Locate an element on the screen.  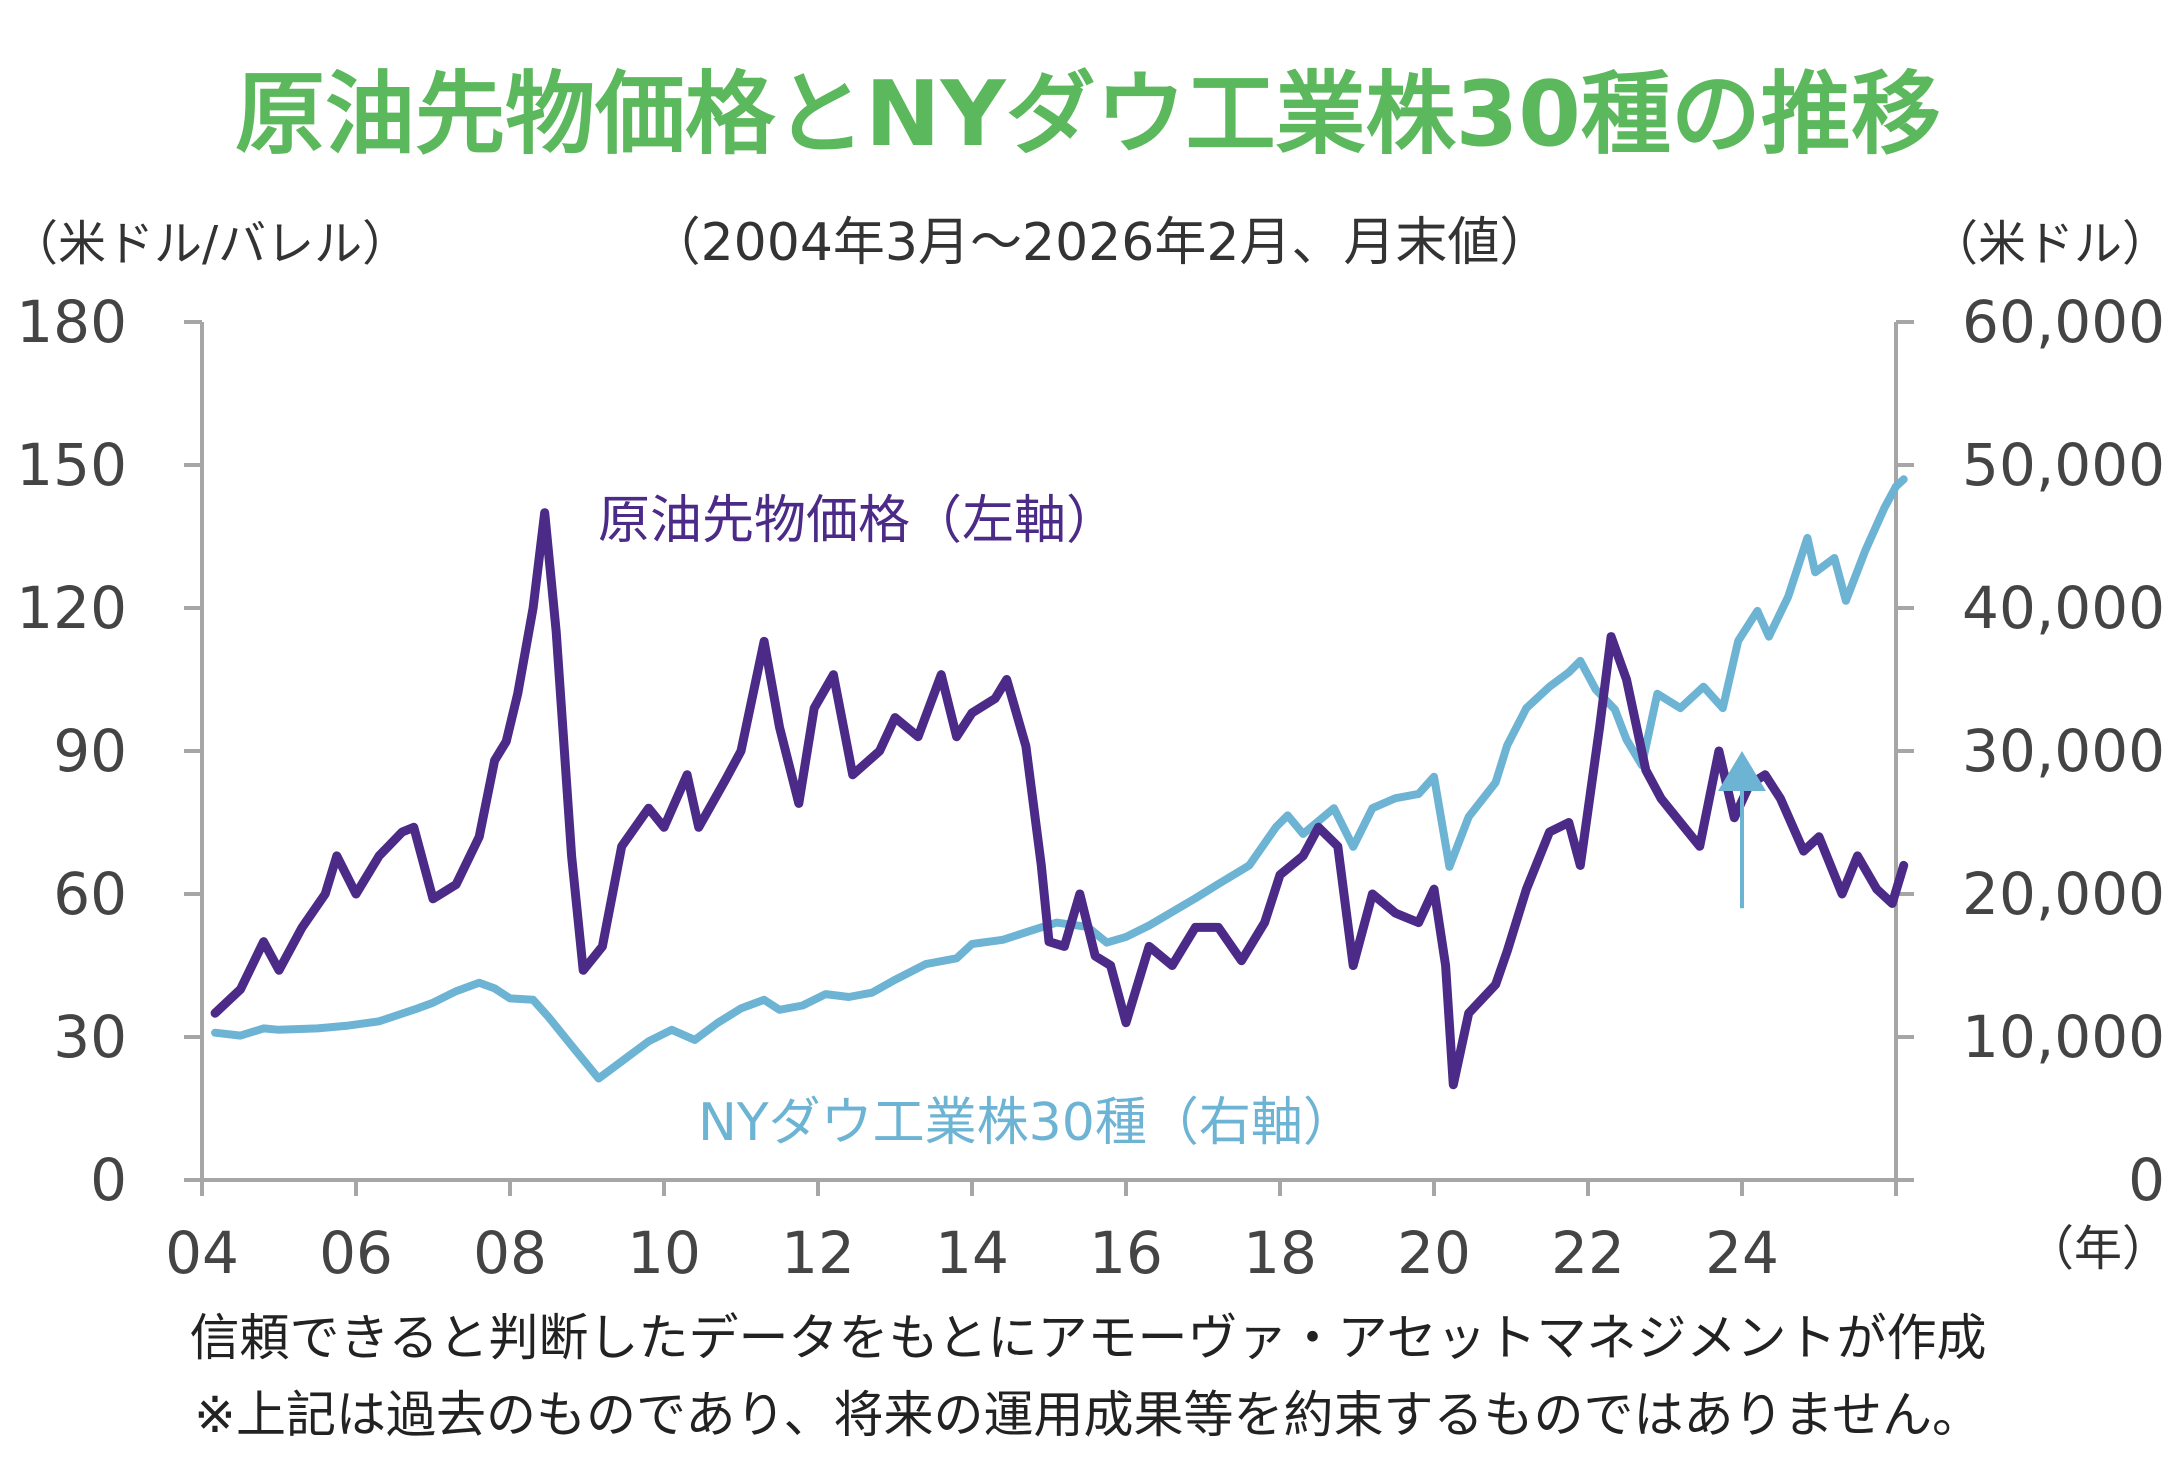
left-tick-label: 120 is located at coordinates (71, 608).